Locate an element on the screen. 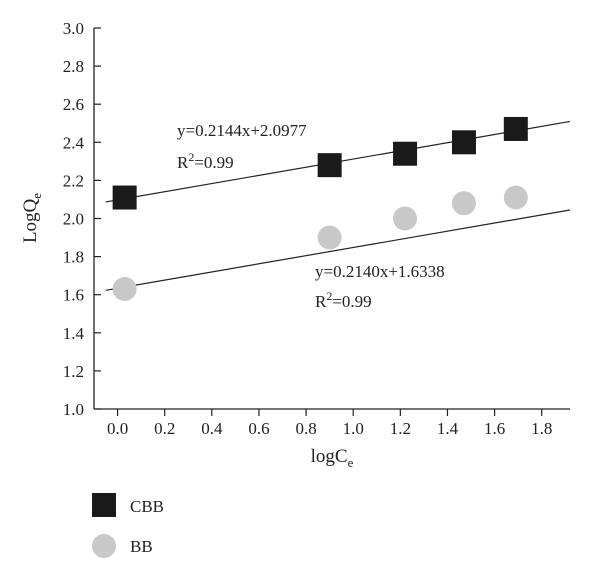 The width and height of the screenshot is (600, 581). cbb-r2-superscript: 2 is located at coordinates (191, 157).